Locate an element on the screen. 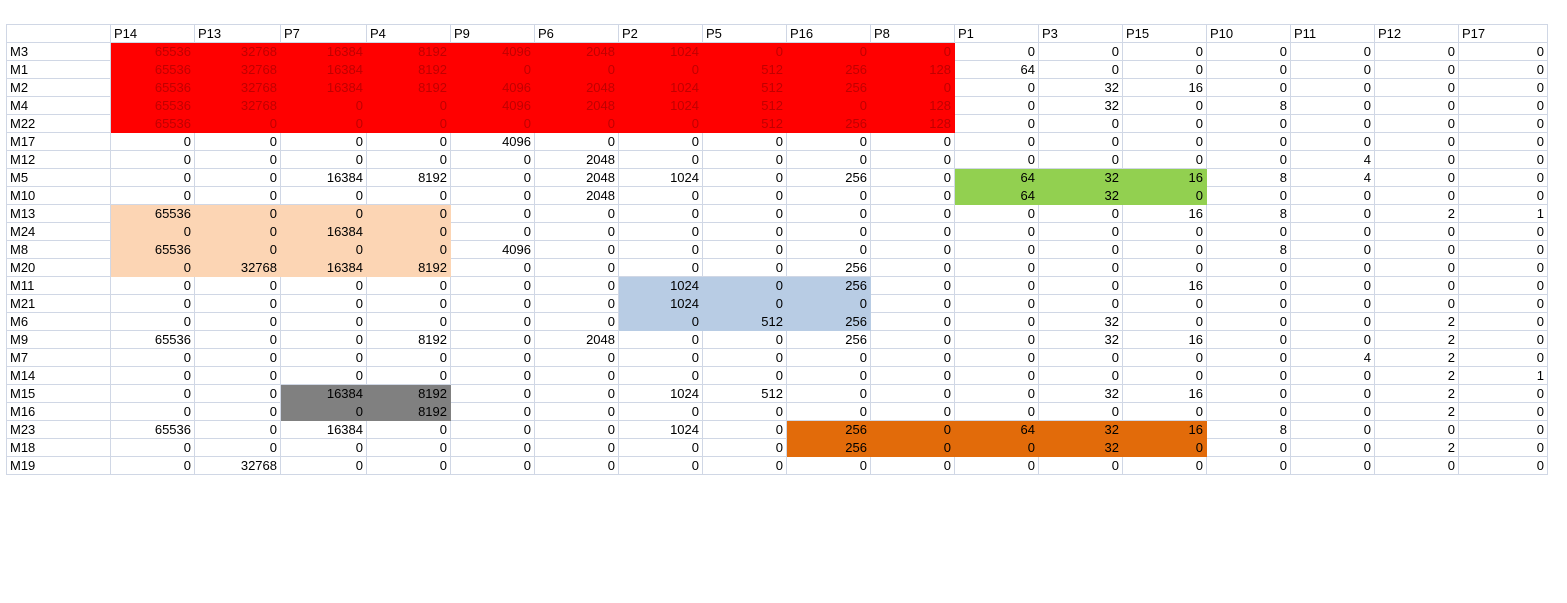 The height and width of the screenshot is (603, 1567). cell: 512 is located at coordinates (744, 87).